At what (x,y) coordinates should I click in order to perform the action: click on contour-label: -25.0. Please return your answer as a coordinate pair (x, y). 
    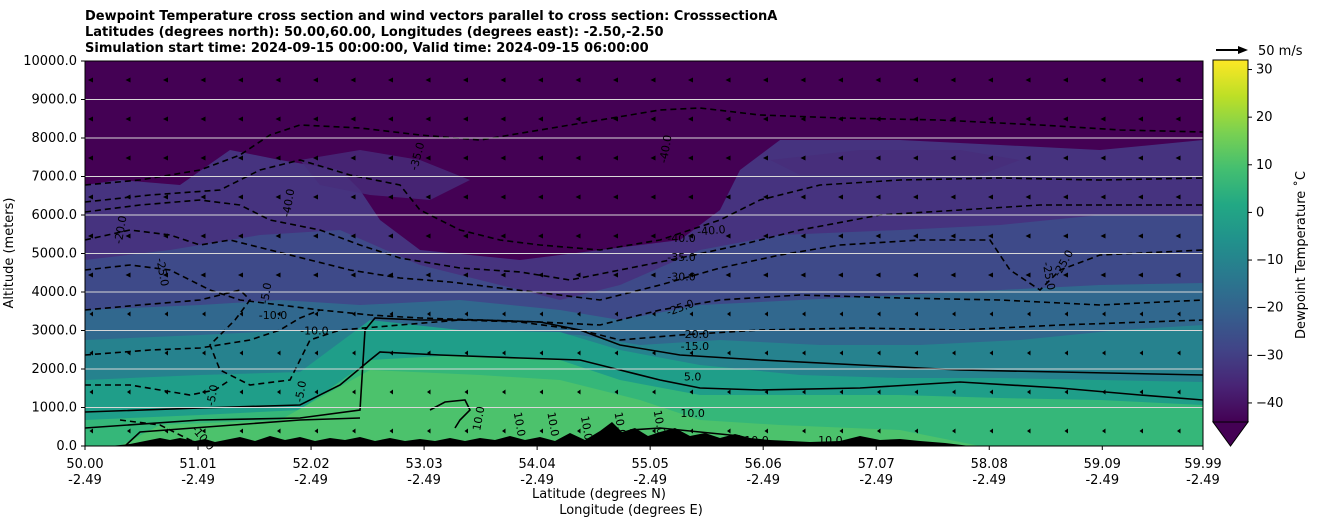
    Looking at the image, I should click on (162, 272).